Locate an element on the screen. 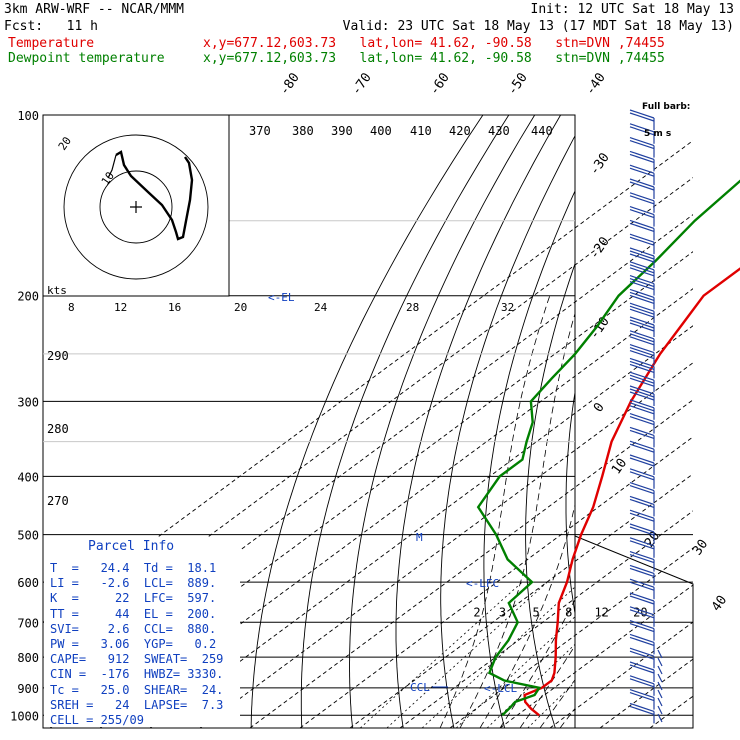 The width and height of the screenshot is (740, 740). hodograph-trace is located at coordinates (154, 195).